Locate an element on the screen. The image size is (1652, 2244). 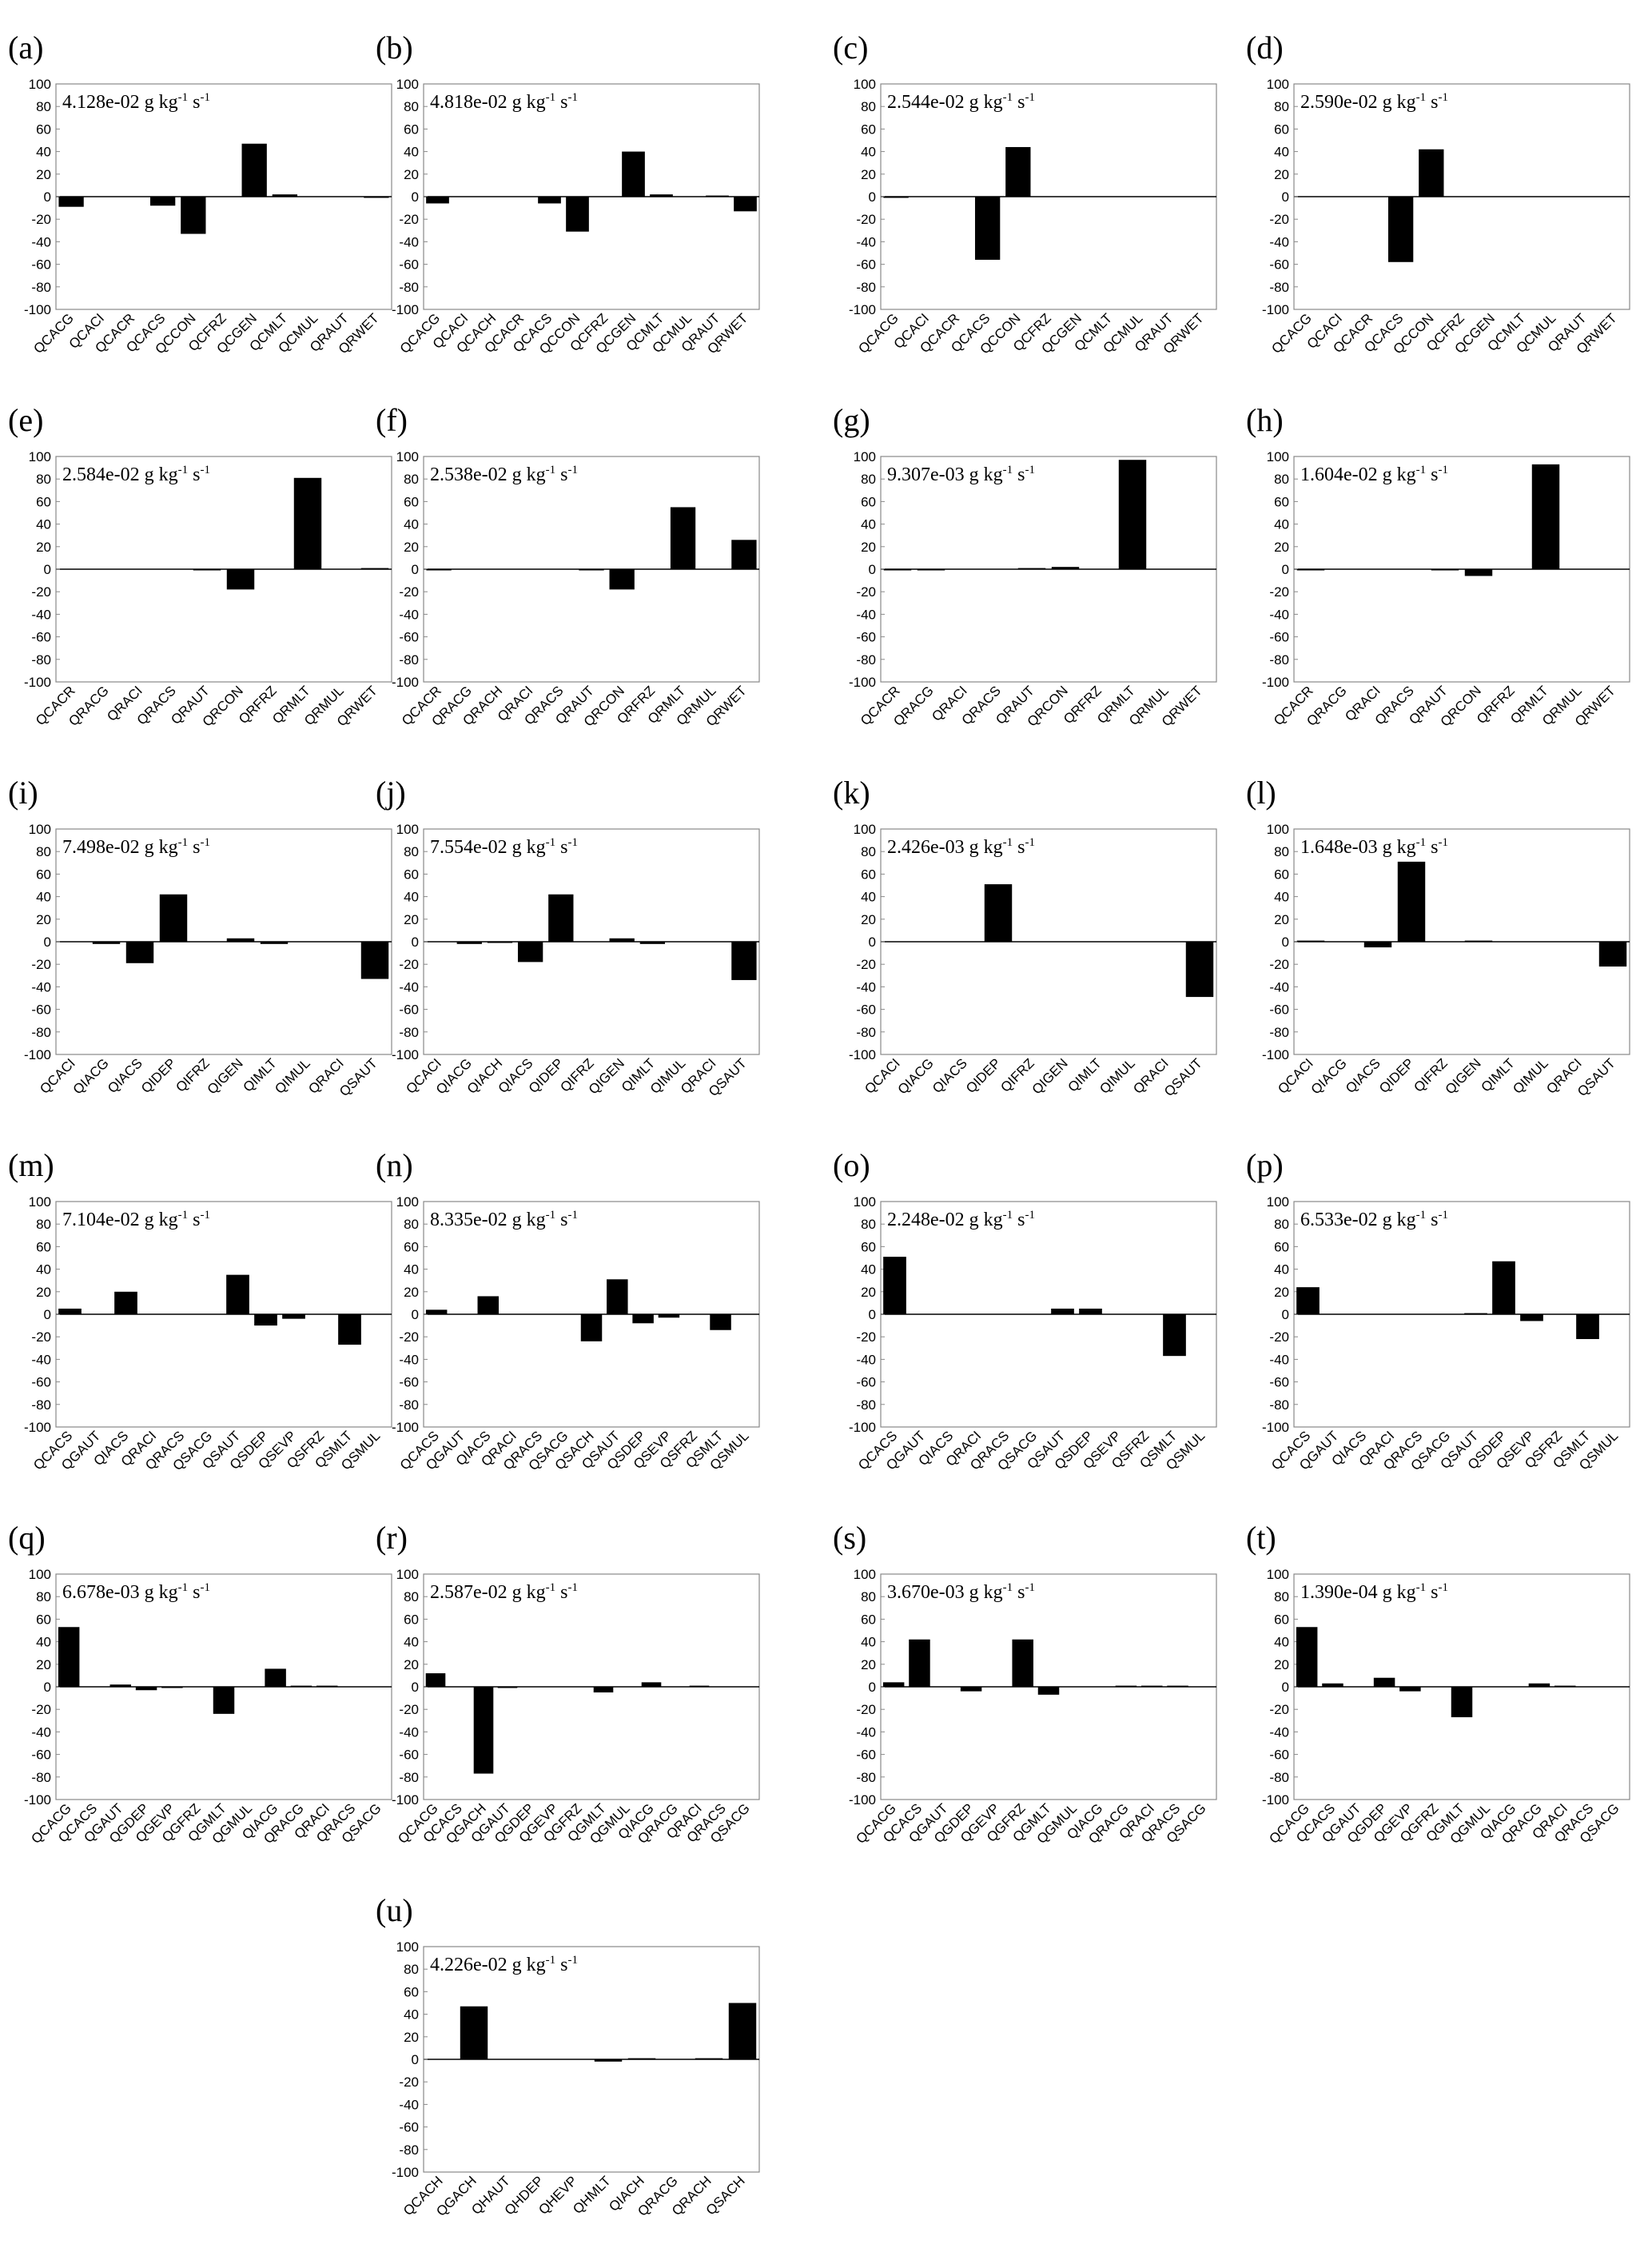
panel-label: (l) is located at coordinates (1261, 793).